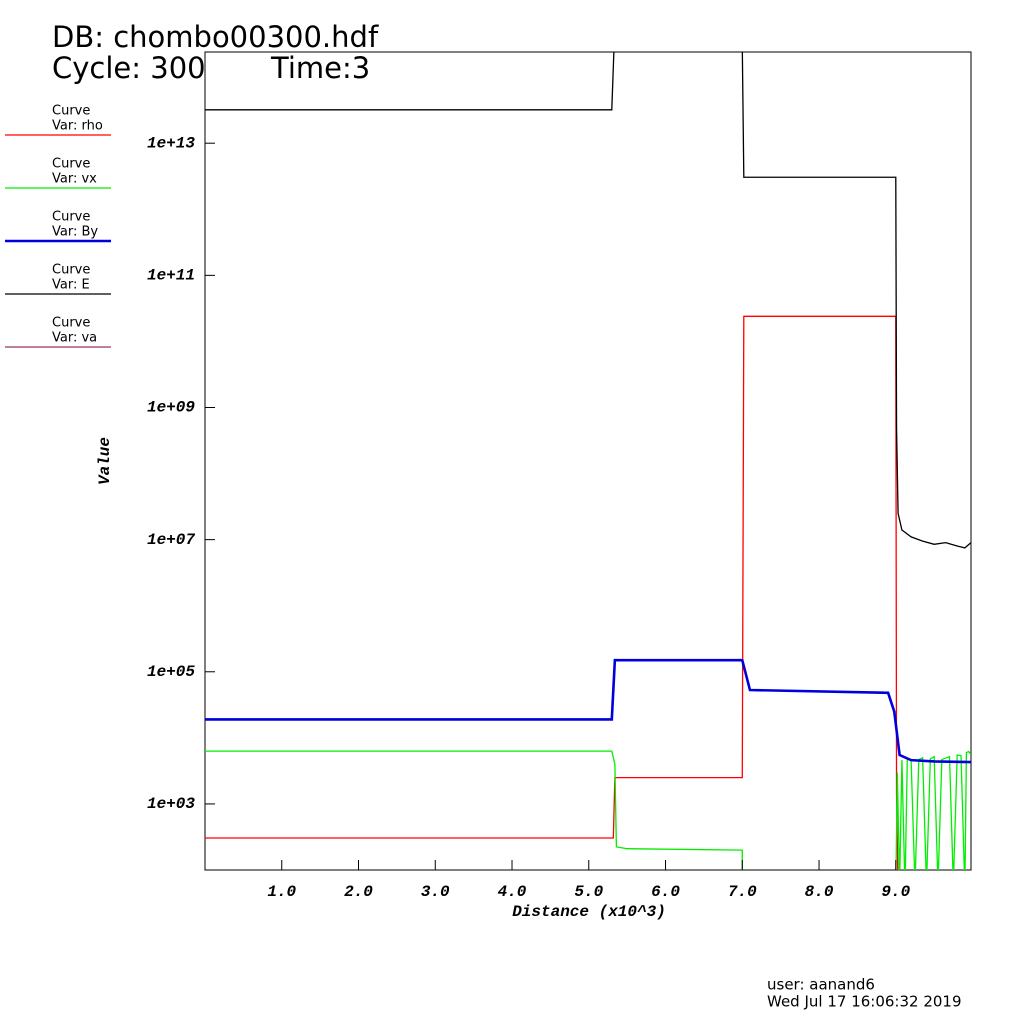  Describe the element at coordinates (105, 461) in the screenshot. I see `y-axis-label: Value` at that location.